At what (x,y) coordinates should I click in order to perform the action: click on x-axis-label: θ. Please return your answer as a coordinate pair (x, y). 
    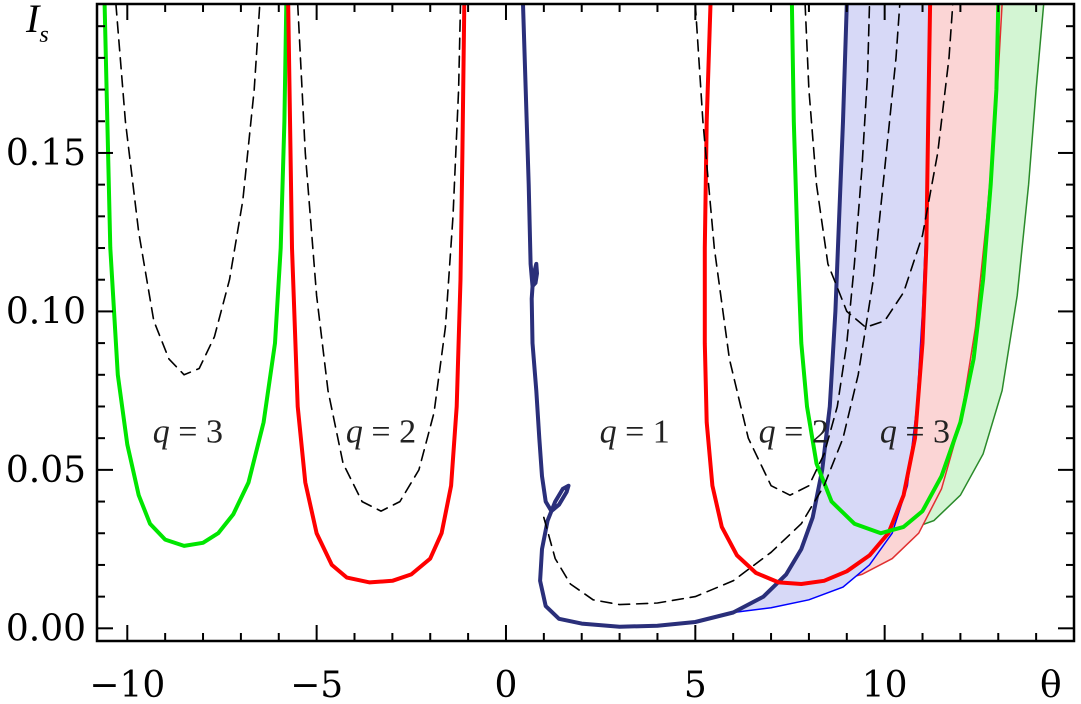
    Looking at the image, I should click on (1051, 684).